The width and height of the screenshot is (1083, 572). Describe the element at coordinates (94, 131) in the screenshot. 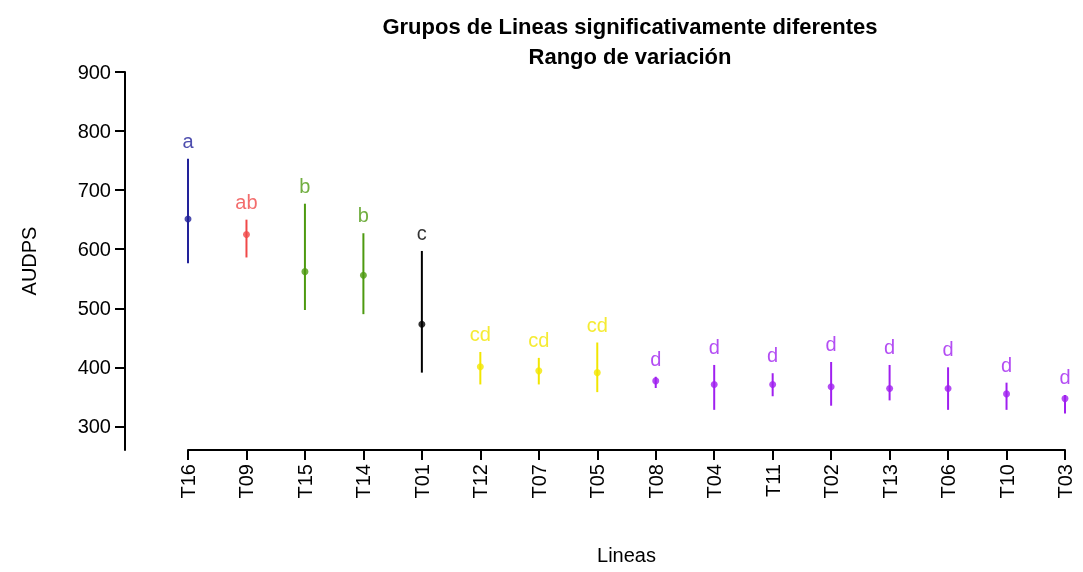

I see `y-tick-label: 800` at that location.